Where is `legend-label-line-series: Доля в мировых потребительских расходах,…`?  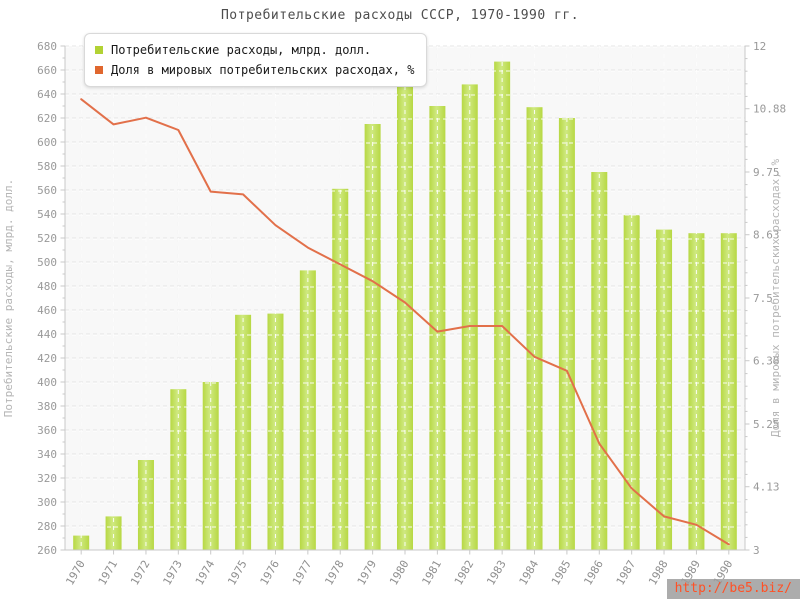
legend-label-line-series: Доля в мировых потребительских расходах,… is located at coordinates (263, 70).